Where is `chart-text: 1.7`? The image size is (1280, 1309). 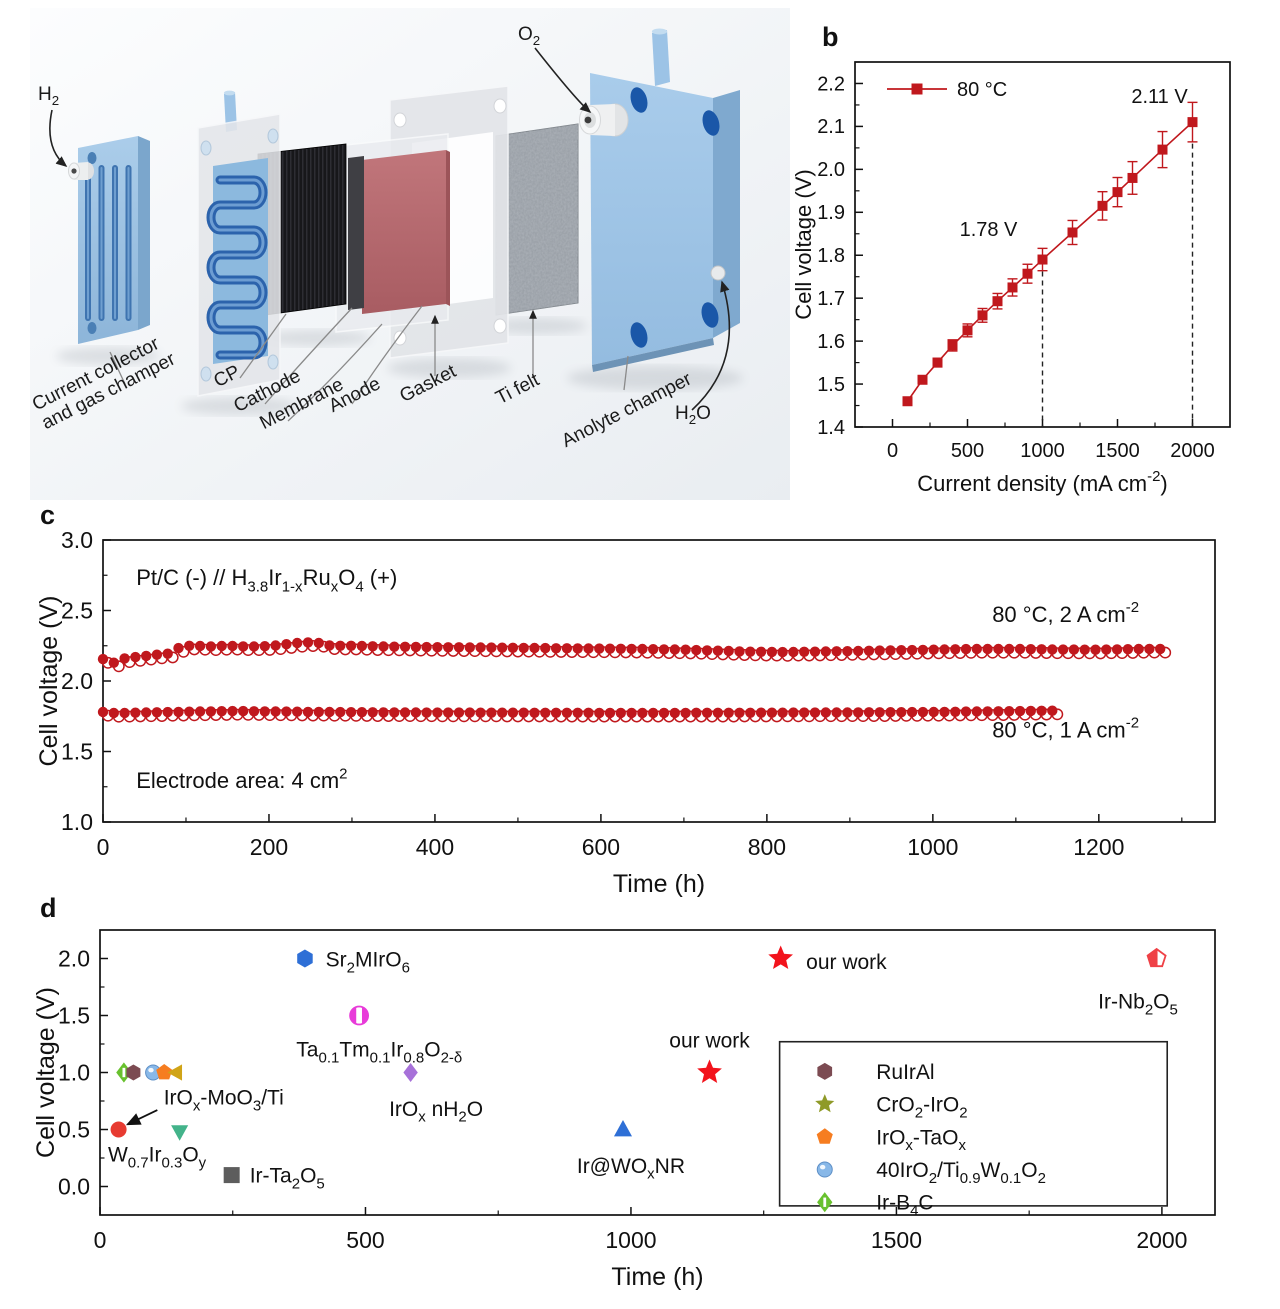
chart-text: 1.7 is located at coordinates (831, 299).